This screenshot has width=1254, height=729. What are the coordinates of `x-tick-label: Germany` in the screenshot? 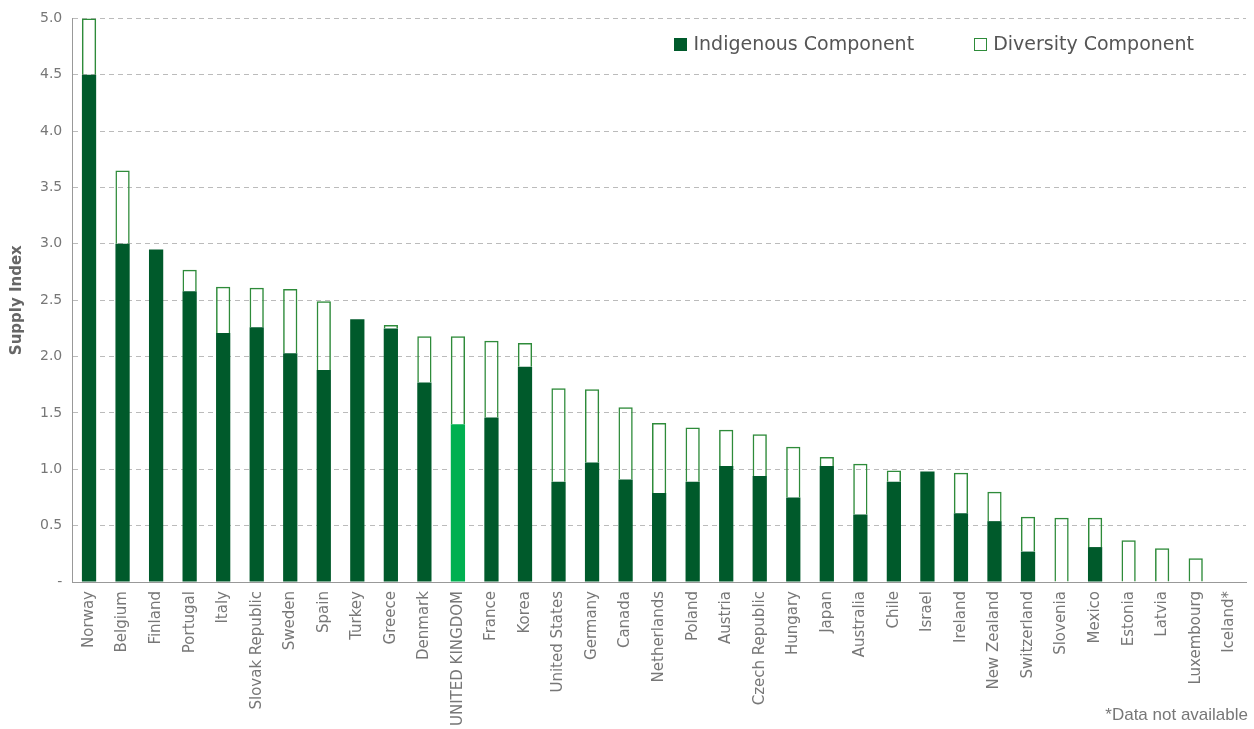 It's located at (590, 625).